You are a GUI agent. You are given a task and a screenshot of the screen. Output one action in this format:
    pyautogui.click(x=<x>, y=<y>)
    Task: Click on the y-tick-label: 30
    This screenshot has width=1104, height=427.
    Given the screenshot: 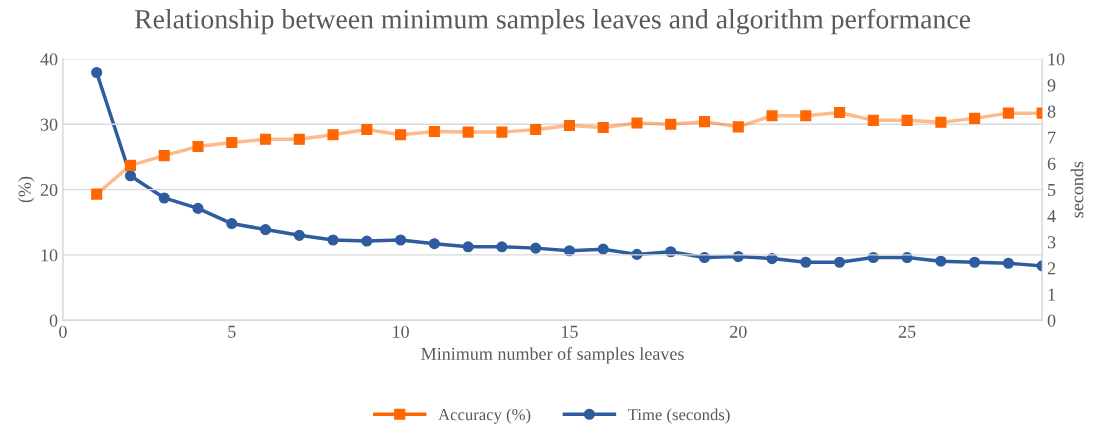 What is the action you would take?
    pyautogui.click(x=49, y=124)
    